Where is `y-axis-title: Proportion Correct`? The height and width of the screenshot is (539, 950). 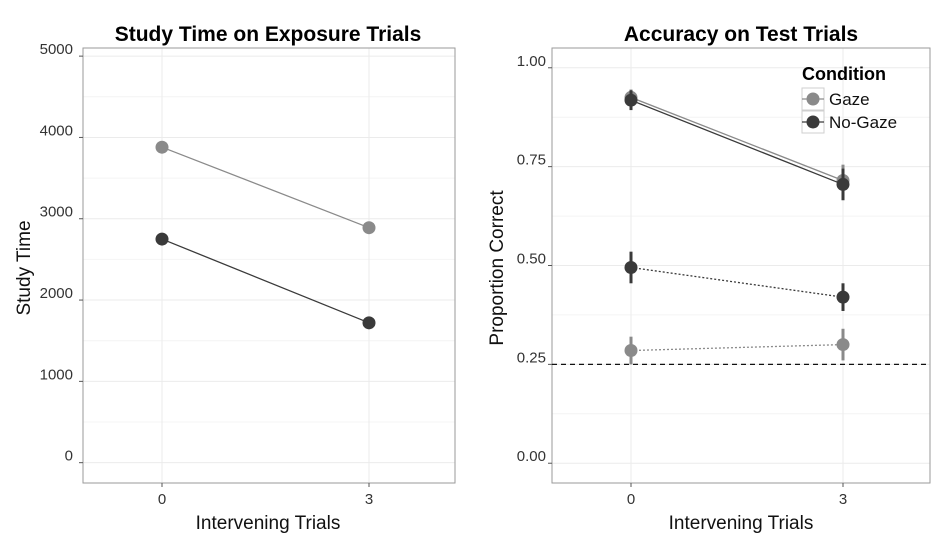
y-axis-title: Proportion Correct is located at coordinates (497, 268).